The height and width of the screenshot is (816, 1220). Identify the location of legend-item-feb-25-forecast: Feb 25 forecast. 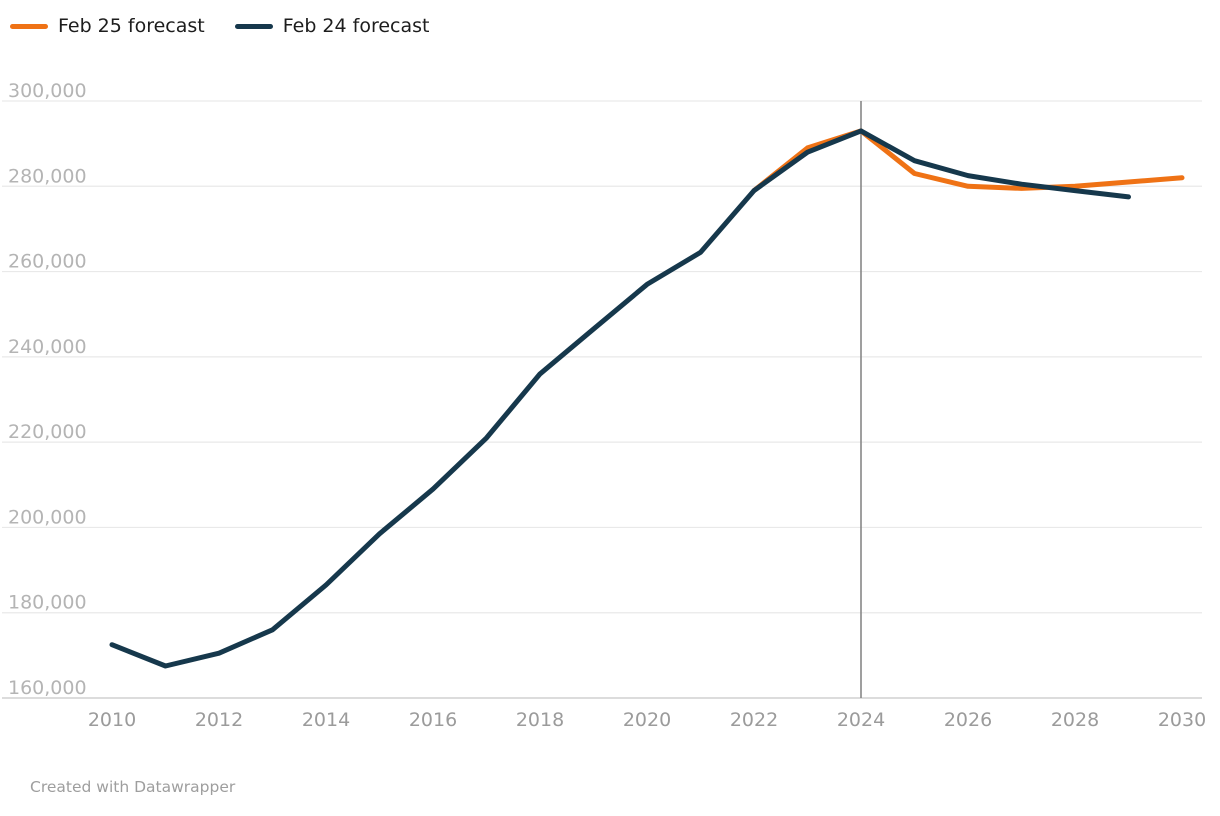
(107, 26).